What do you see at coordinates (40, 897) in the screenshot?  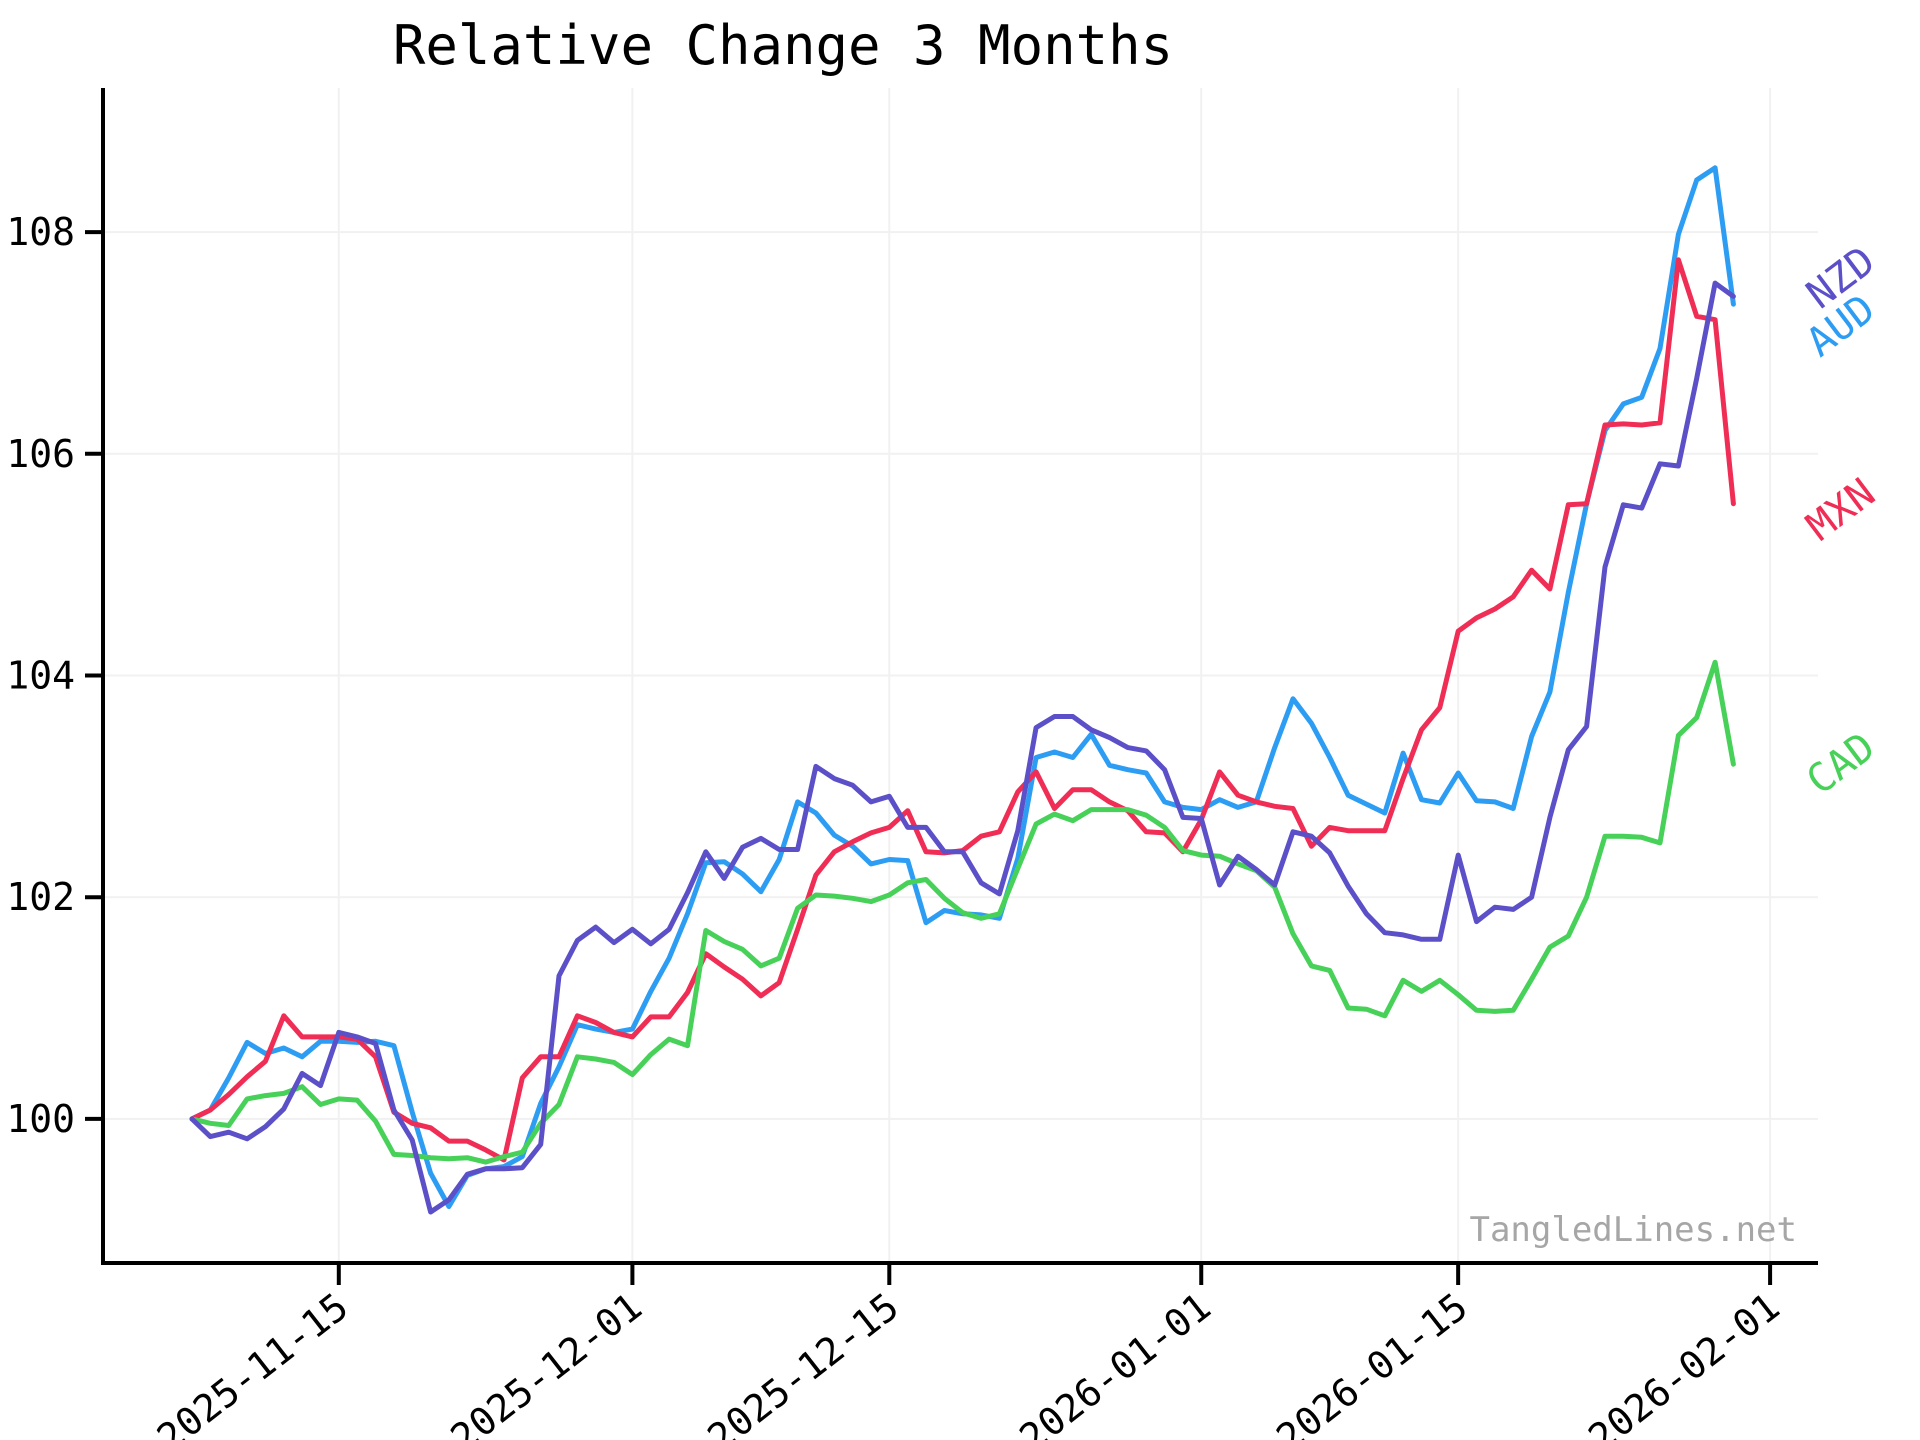 I see `y-tick-label: 102` at bounding box center [40, 897].